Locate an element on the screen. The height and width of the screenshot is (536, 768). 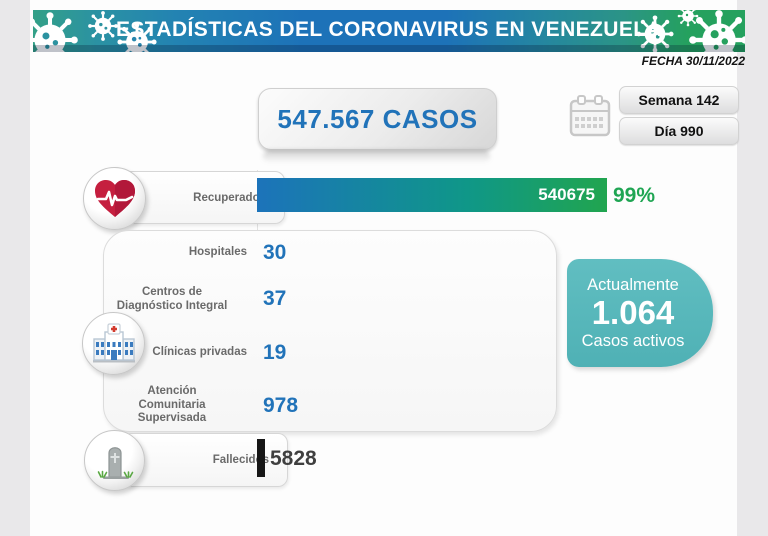
recovered-heart-icon is located at coordinates (114, 198).